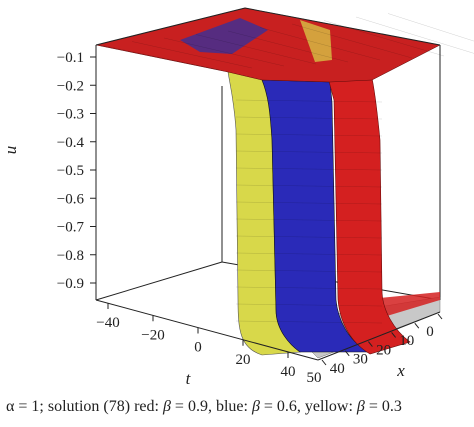 This screenshot has width=474, height=427. I want to click on z-tick-label: −0.9, so click(70, 284).